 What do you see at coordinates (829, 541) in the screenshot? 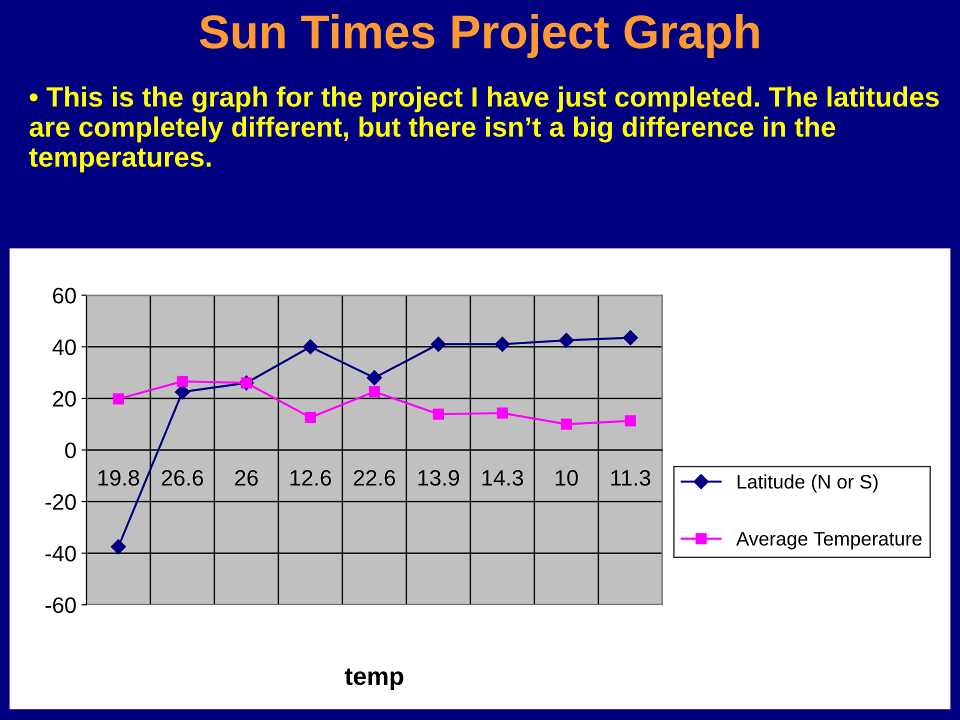
I see `legend-label: Average Temperature` at bounding box center [829, 541].